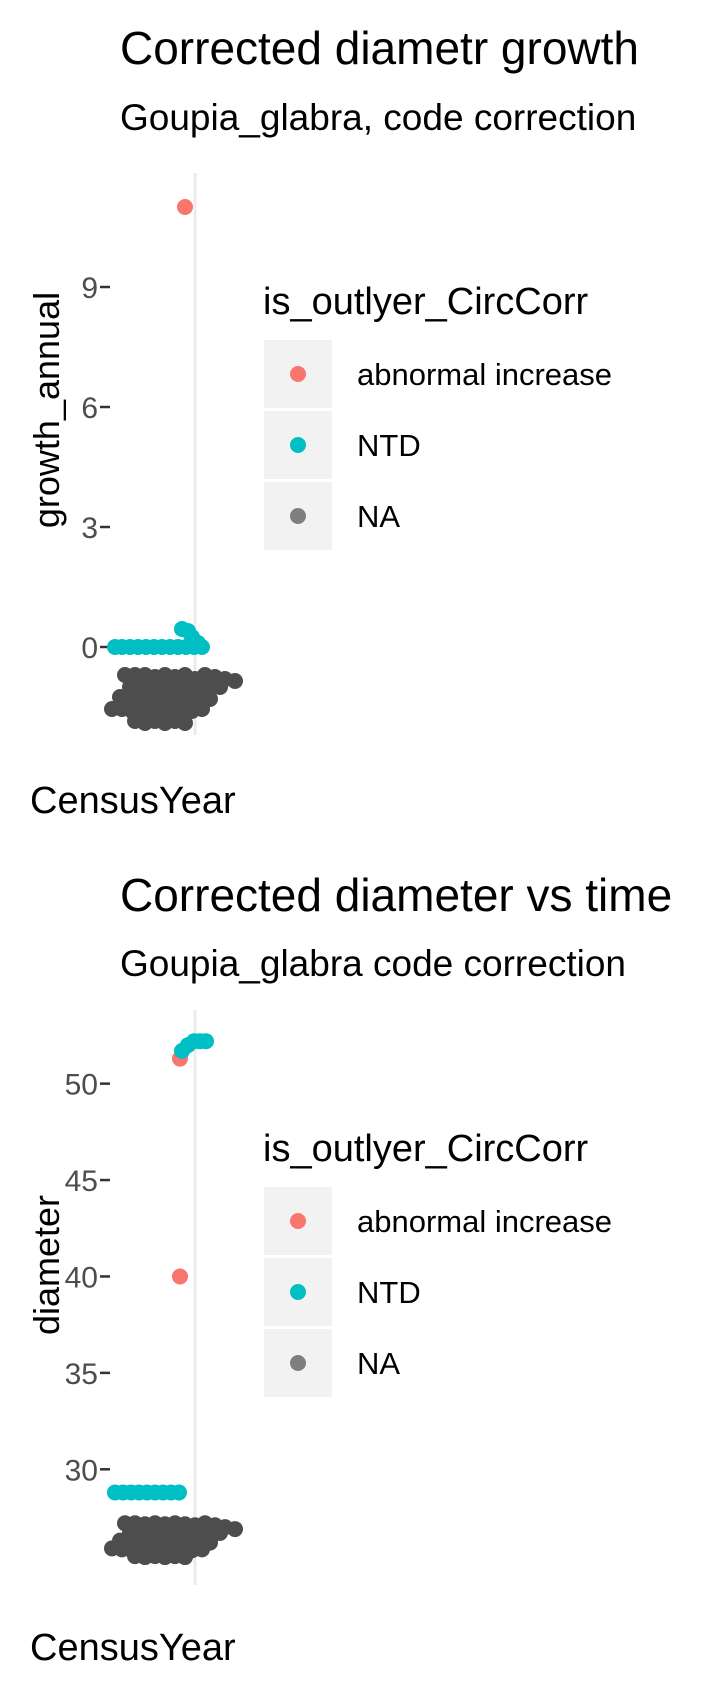  What do you see at coordinates (95, 468) in the screenshot?
I see `y-axis: 0 3 6 9` at bounding box center [95, 468].